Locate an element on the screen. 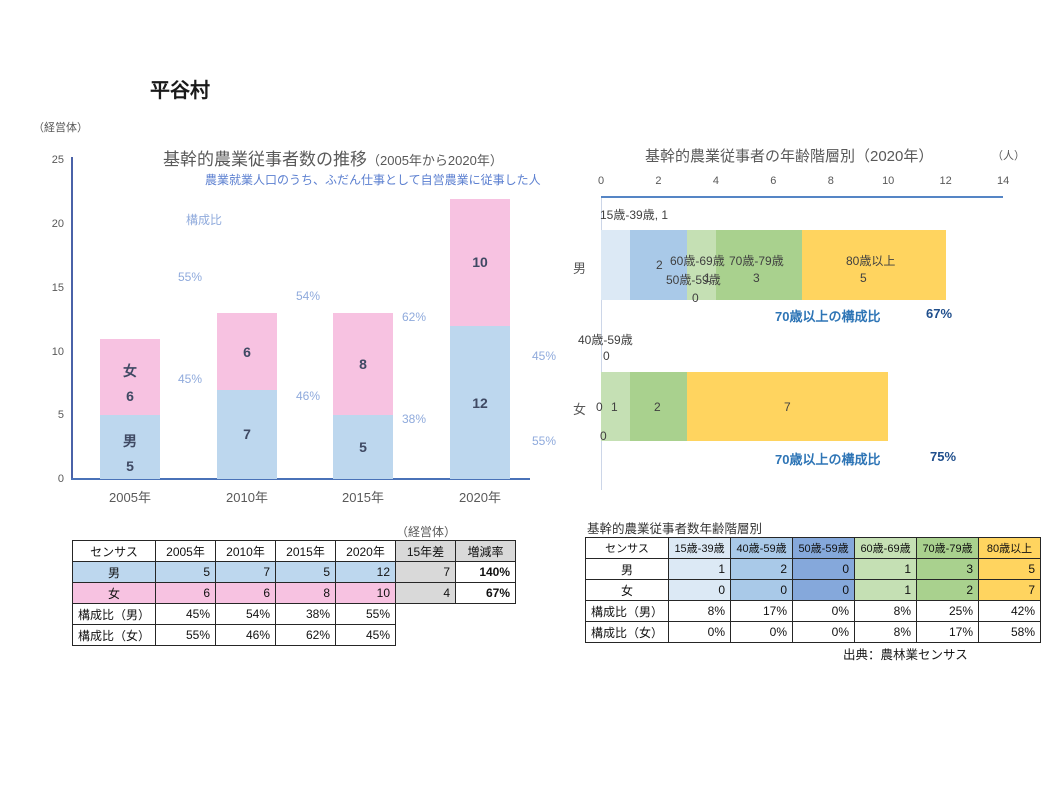 This screenshot has height=794, width=1059. male-pct-label: 38% is located at coordinates (414, 419).